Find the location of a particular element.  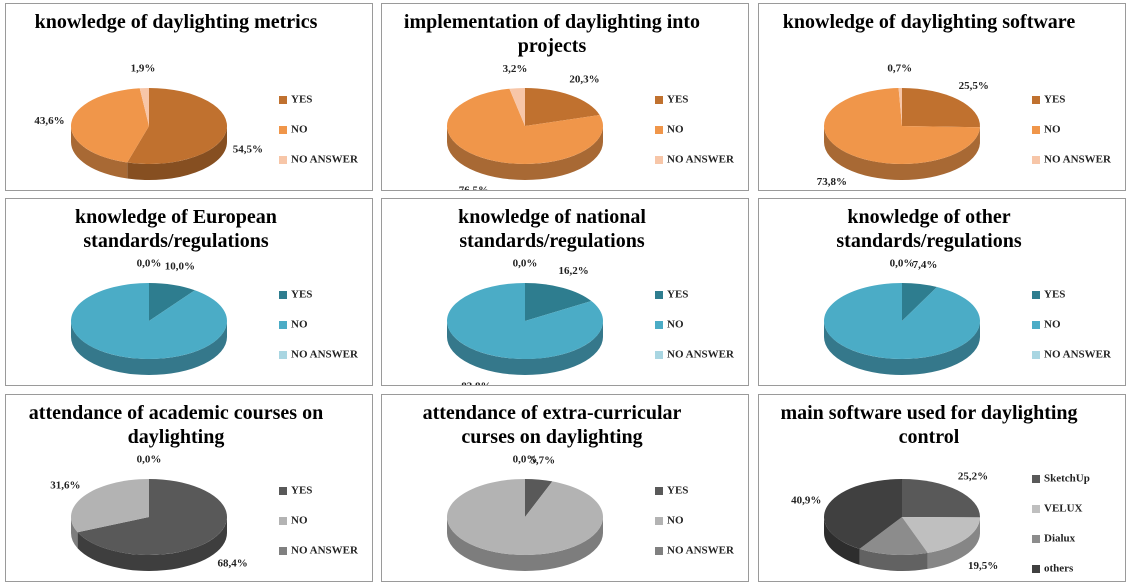

pie-chart: 54,5% 43,6% 1,9% YES NO NO ANSWER is located at coordinates (196, 121).